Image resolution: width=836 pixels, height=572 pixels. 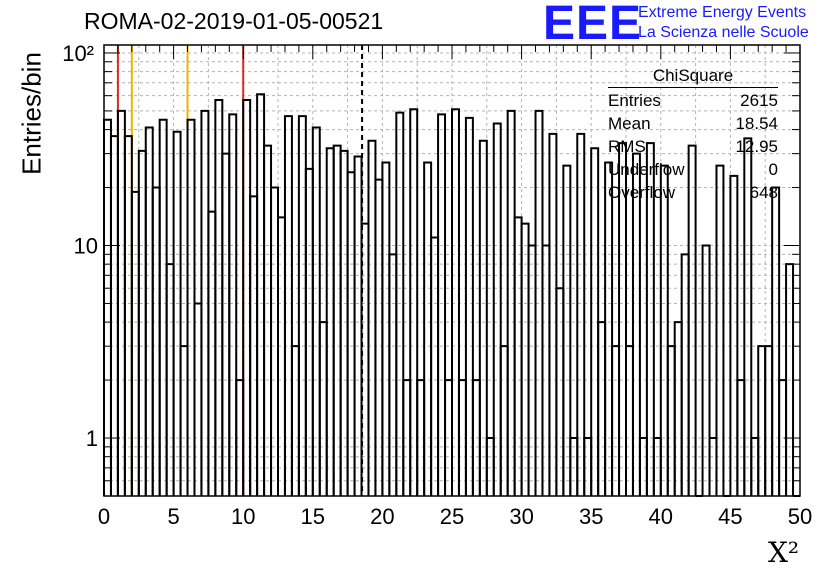 I want to click on x-tick-label: 10, so click(x=243, y=516).